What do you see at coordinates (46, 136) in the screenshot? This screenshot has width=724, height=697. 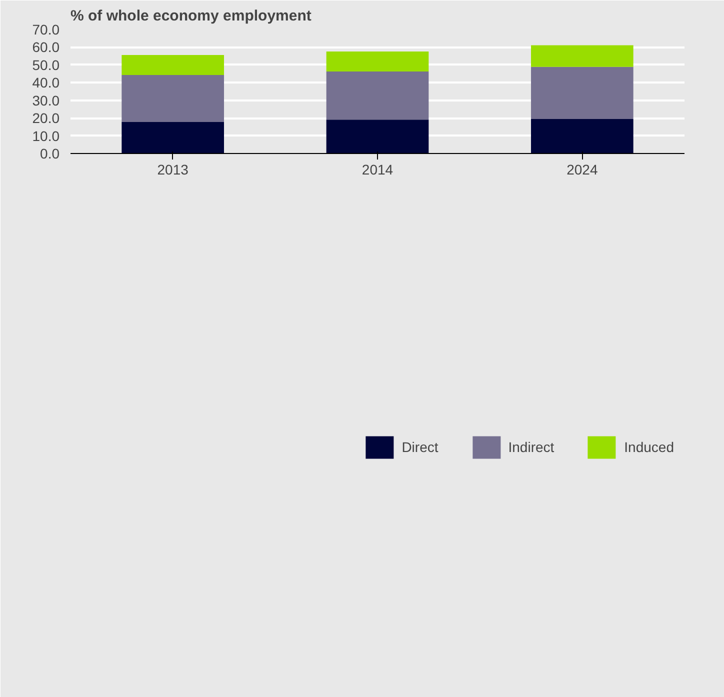 I see `y-tick-label: 10.0` at bounding box center [46, 136].